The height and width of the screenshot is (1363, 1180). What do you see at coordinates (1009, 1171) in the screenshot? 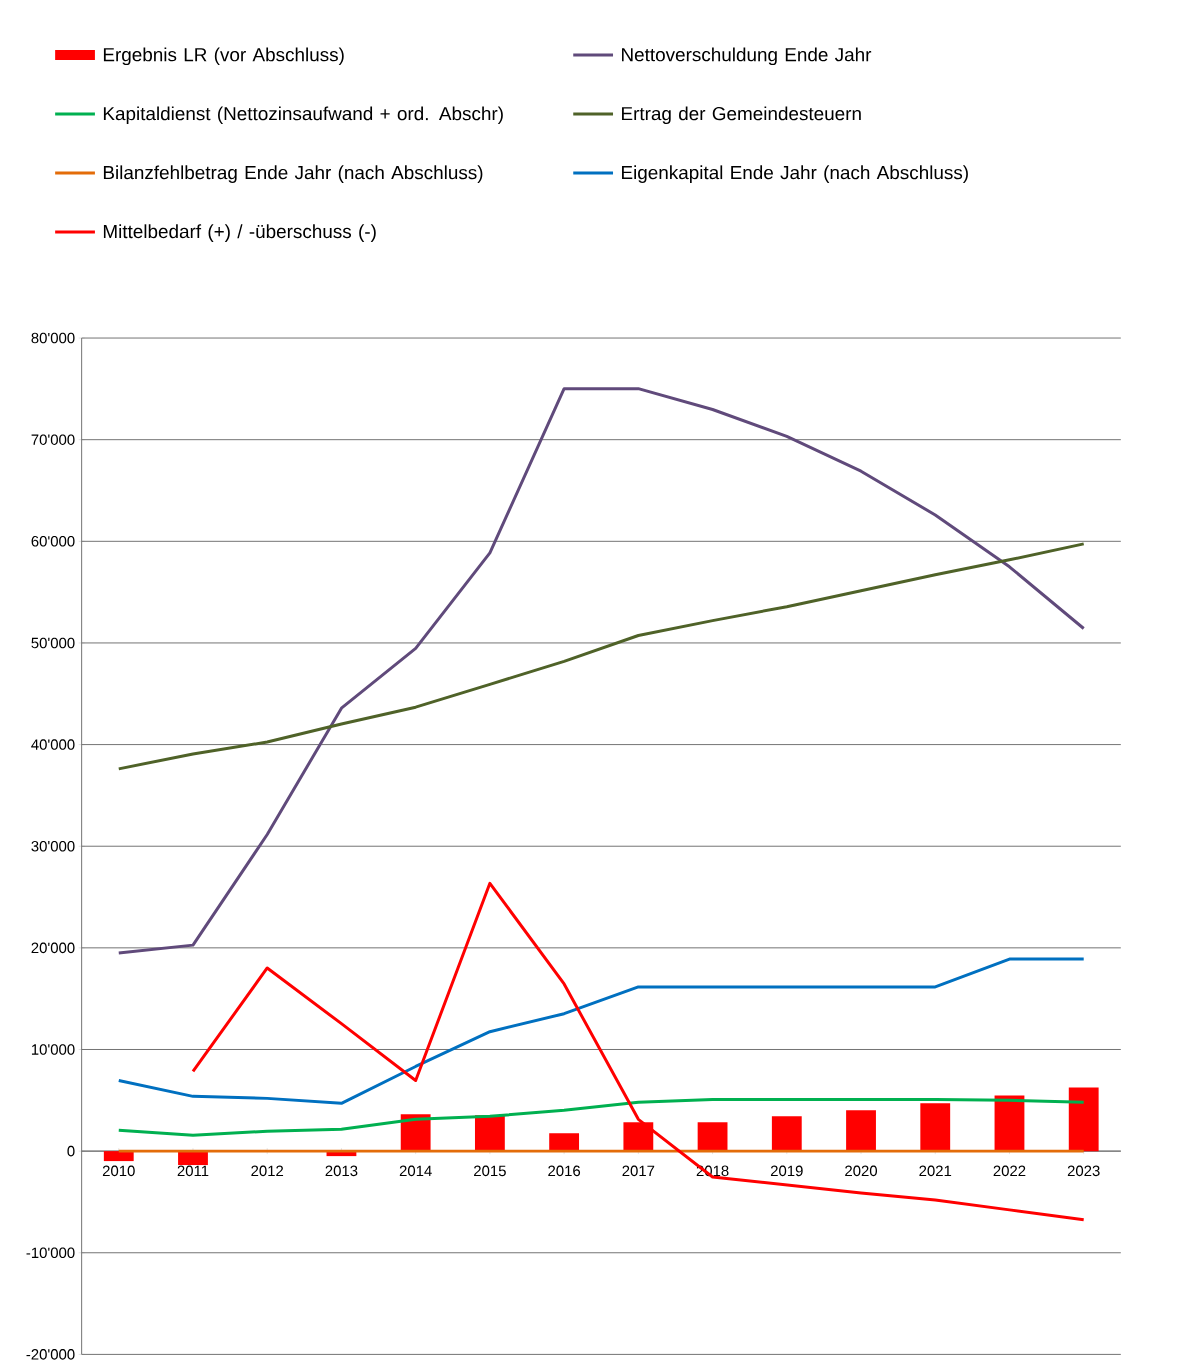
I see `x-tick-label: 2022` at bounding box center [1009, 1171].